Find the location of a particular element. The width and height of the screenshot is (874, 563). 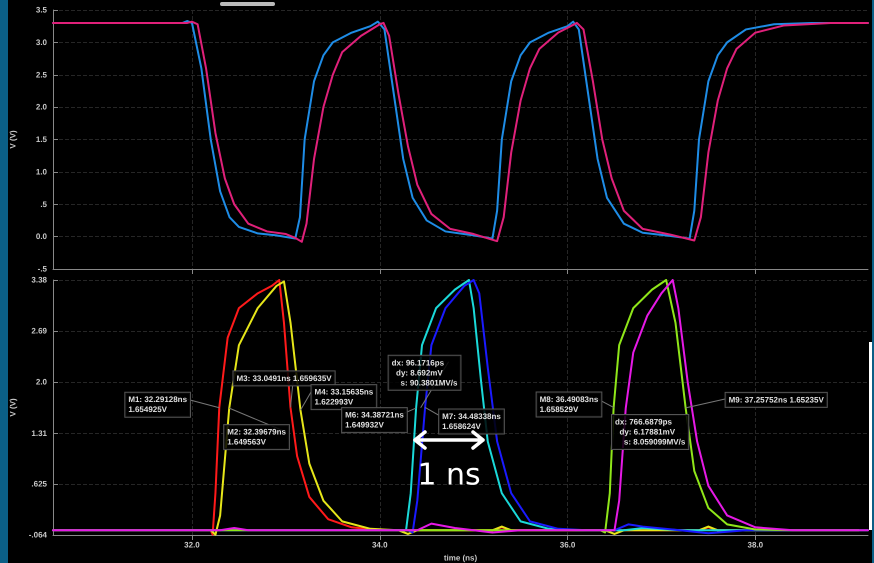

x-axis-title: time (ns) is located at coordinates (461, 557).